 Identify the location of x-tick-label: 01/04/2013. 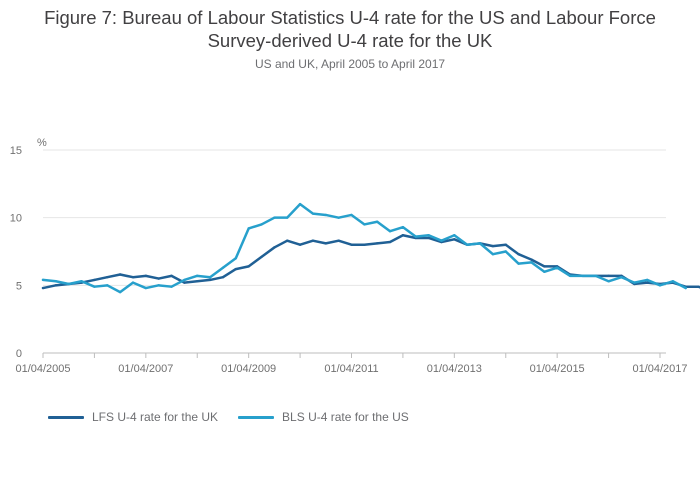
(454, 369).